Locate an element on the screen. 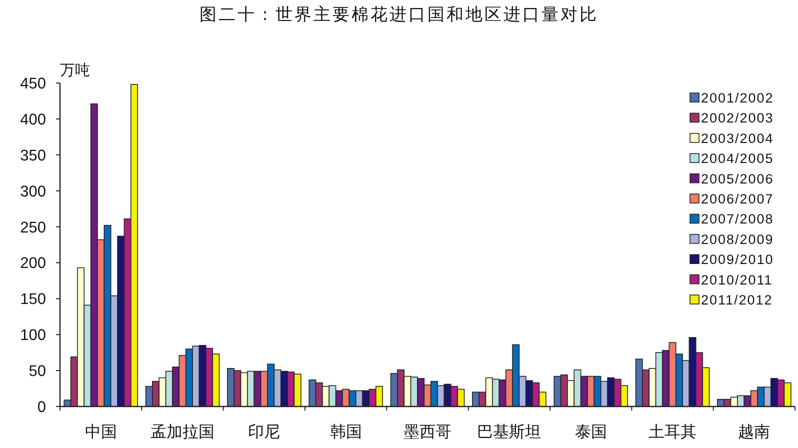 The height and width of the screenshot is (448, 798). y-tick-label: 100 is located at coordinates (33, 335).